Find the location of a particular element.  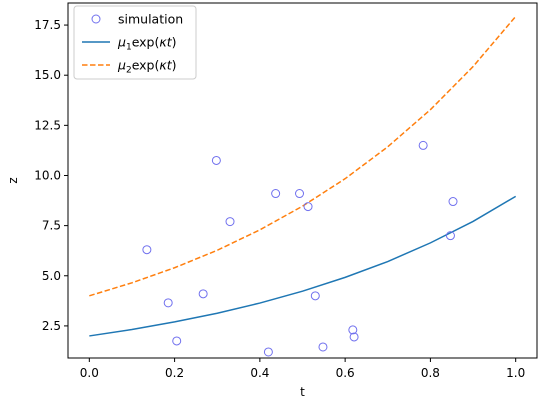

legend-label-simulation: simulation is located at coordinates (150, 19).